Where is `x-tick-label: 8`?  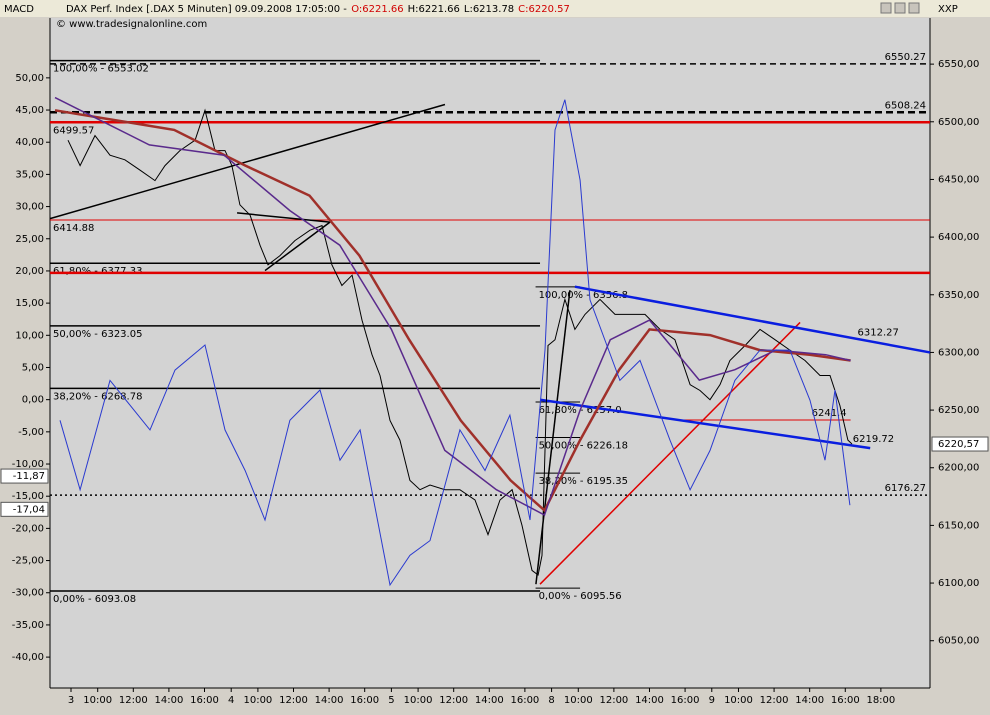 x-tick-label: 8 is located at coordinates (551, 700).